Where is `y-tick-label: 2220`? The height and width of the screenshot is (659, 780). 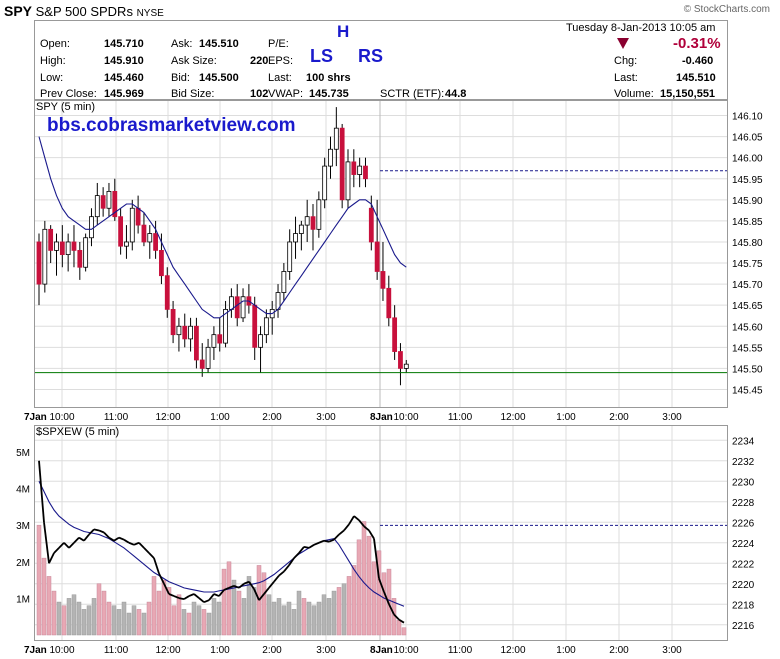 y-tick-label: 2220 is located at coordinates (743, 585).